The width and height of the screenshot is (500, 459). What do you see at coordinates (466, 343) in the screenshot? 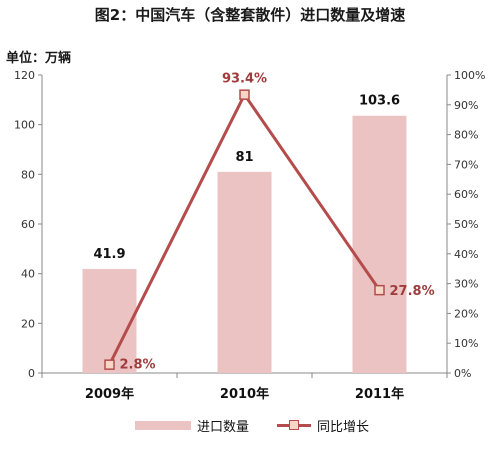
I see `right-tick-label: 10%` at bounding box center [466, 343].